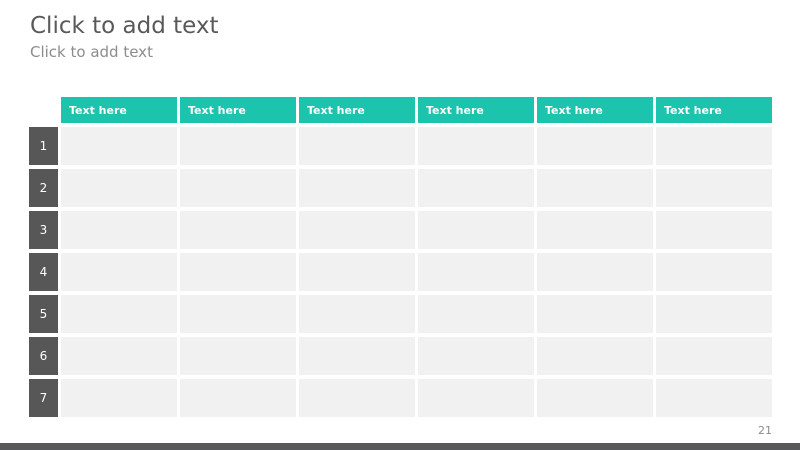 This screenshot has height=450, width=800. What do you see at coordinates (43, 272) in the screenshot?
I see `row-number-4: 4` at bounding box center [43, 272].